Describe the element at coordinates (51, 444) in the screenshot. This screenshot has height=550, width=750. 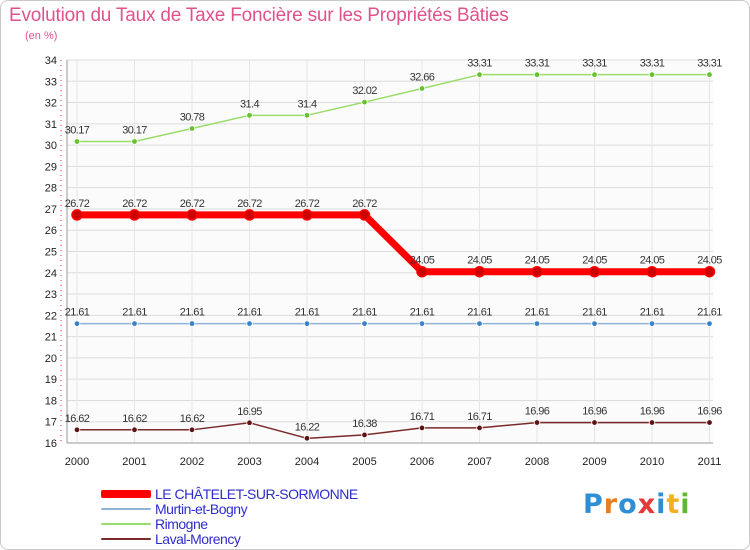
I see `y-tick-label: 16` at that location.